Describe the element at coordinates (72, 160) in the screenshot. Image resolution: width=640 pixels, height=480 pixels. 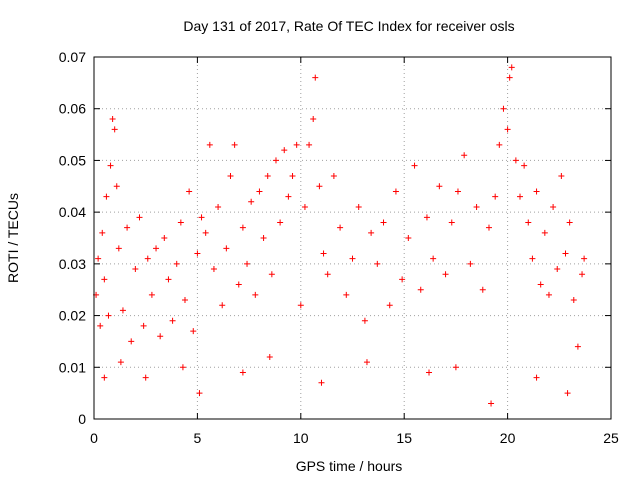
I see `y-tick-label: 0.05` at that location.